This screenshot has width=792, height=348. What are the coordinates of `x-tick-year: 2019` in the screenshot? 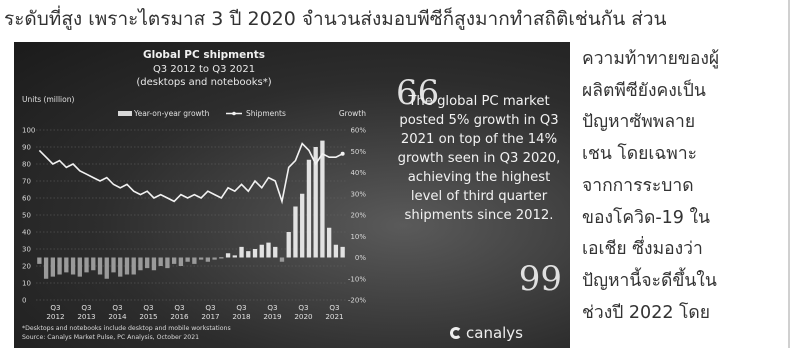 It's located at (272, 316).